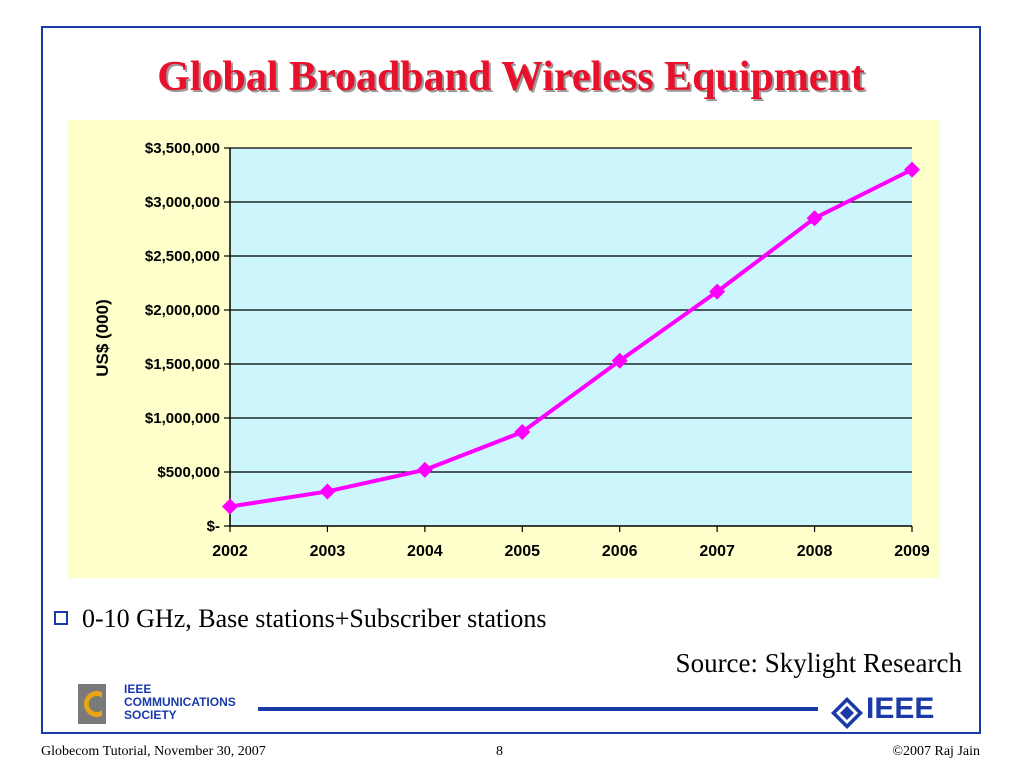 This screenshot has width=1024, height=768. Describe the element at coordinates (213, 526) in the screenshot. I see `y-tick-label: $-` at that location.